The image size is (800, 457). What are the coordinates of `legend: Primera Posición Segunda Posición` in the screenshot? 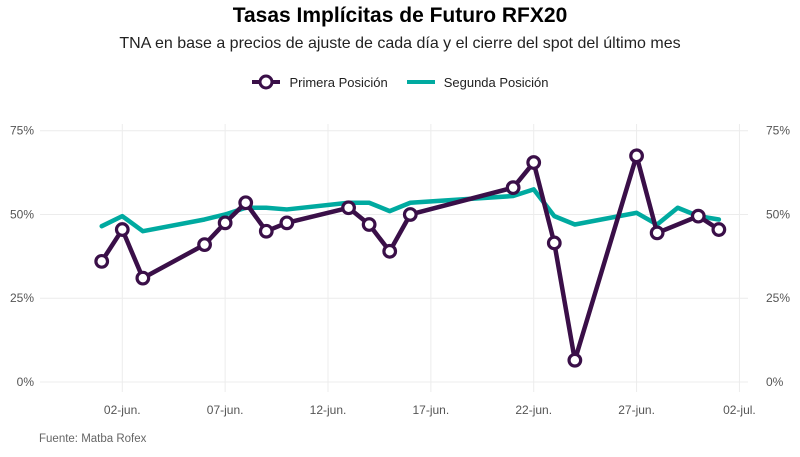 It's located at (400, 82).